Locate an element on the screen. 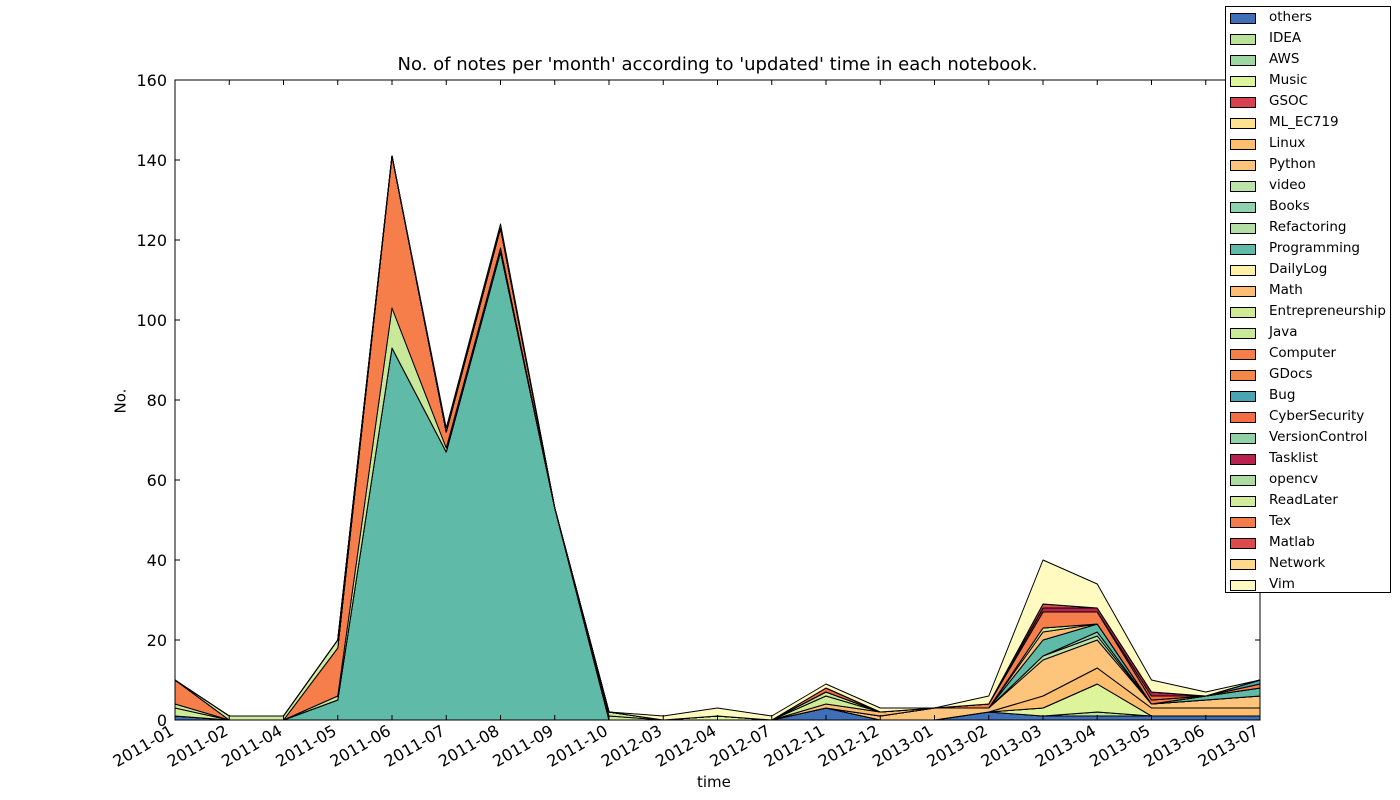 The width and height of the screenshot is (1400, 800). x-tick-label: 2012-03 is located at coordinates (631, 746).